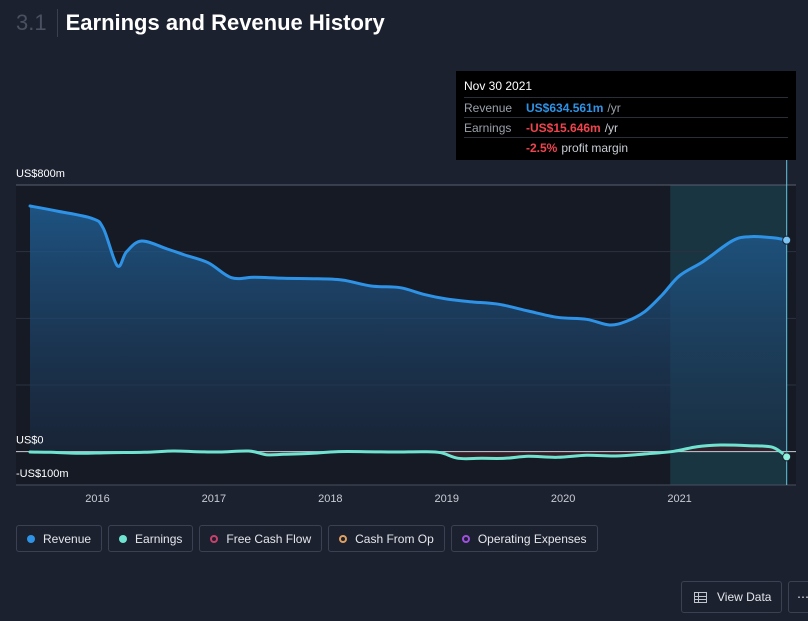  Describe the element at coordinates (123, 538) in the screenshot. I see `earnings-dot-icon` at that location.